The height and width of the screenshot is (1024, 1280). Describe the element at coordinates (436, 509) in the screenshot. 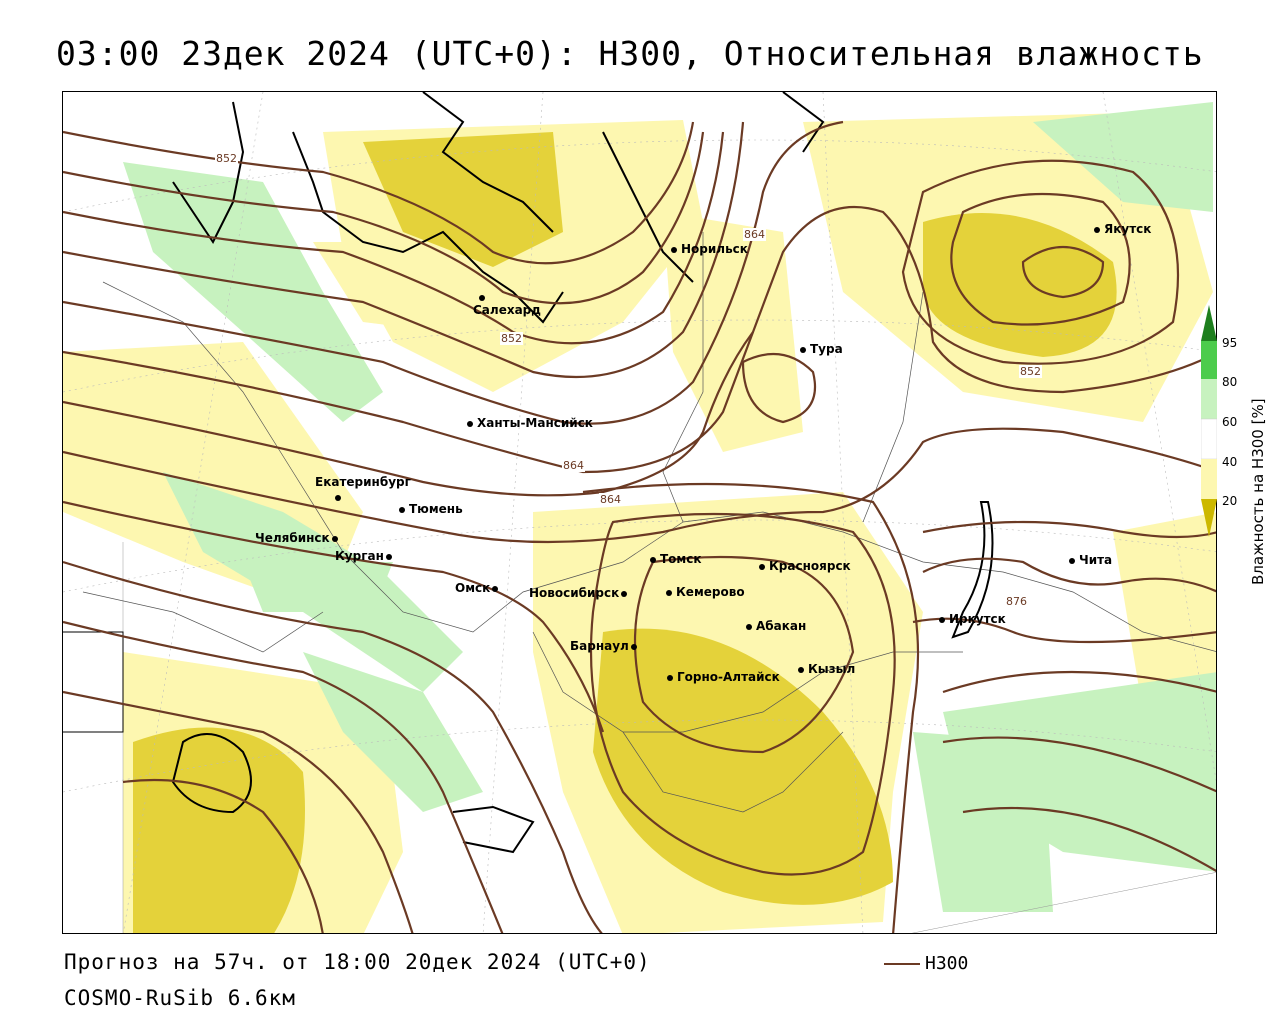

I see `city-label: Тюмень` at that location.